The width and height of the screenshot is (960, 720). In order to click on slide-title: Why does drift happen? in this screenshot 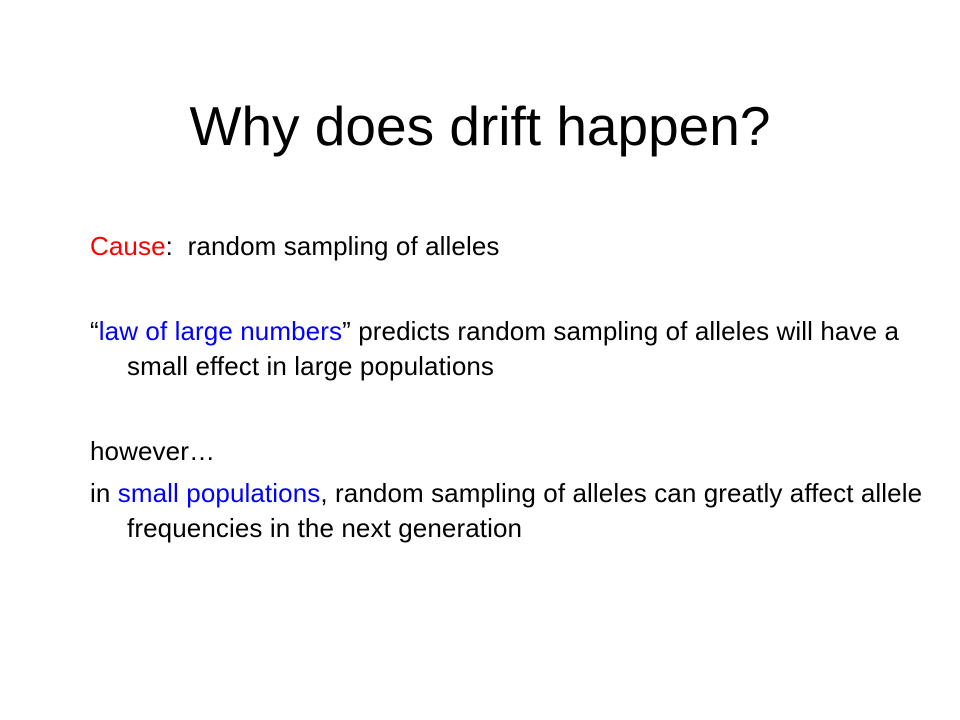, I will do `click(480, 126)`.